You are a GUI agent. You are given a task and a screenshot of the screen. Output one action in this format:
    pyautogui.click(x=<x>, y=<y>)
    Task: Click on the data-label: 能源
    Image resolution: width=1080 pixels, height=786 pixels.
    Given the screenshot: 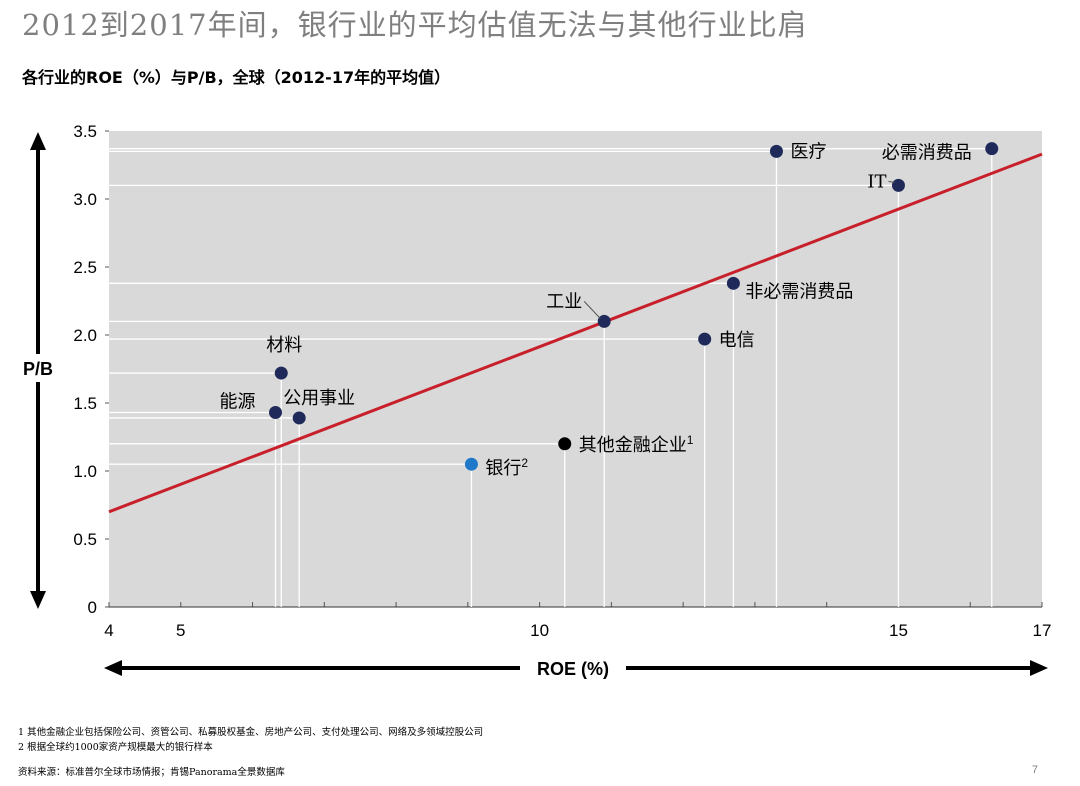 What is the action you would take?
    pyautogui.click(x=238, y=402)
    